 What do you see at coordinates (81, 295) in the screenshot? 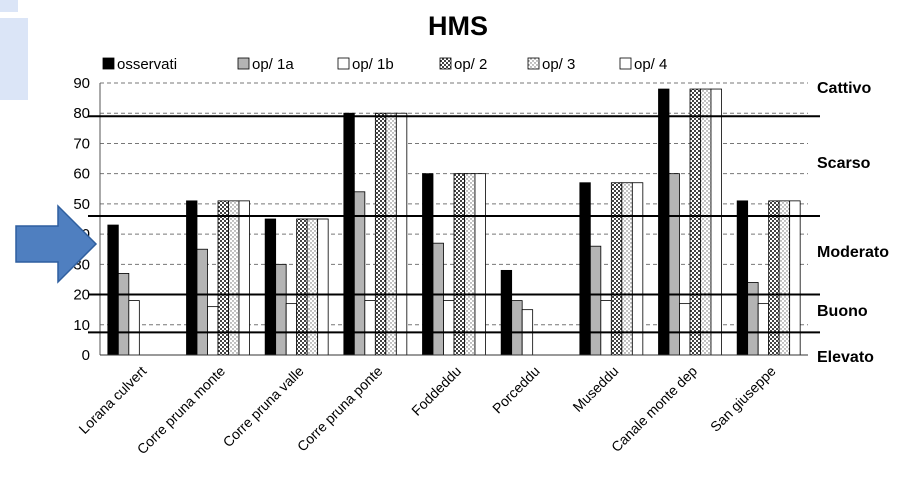
I see `y-tick-label: 20` at bounding box center [81, 295].